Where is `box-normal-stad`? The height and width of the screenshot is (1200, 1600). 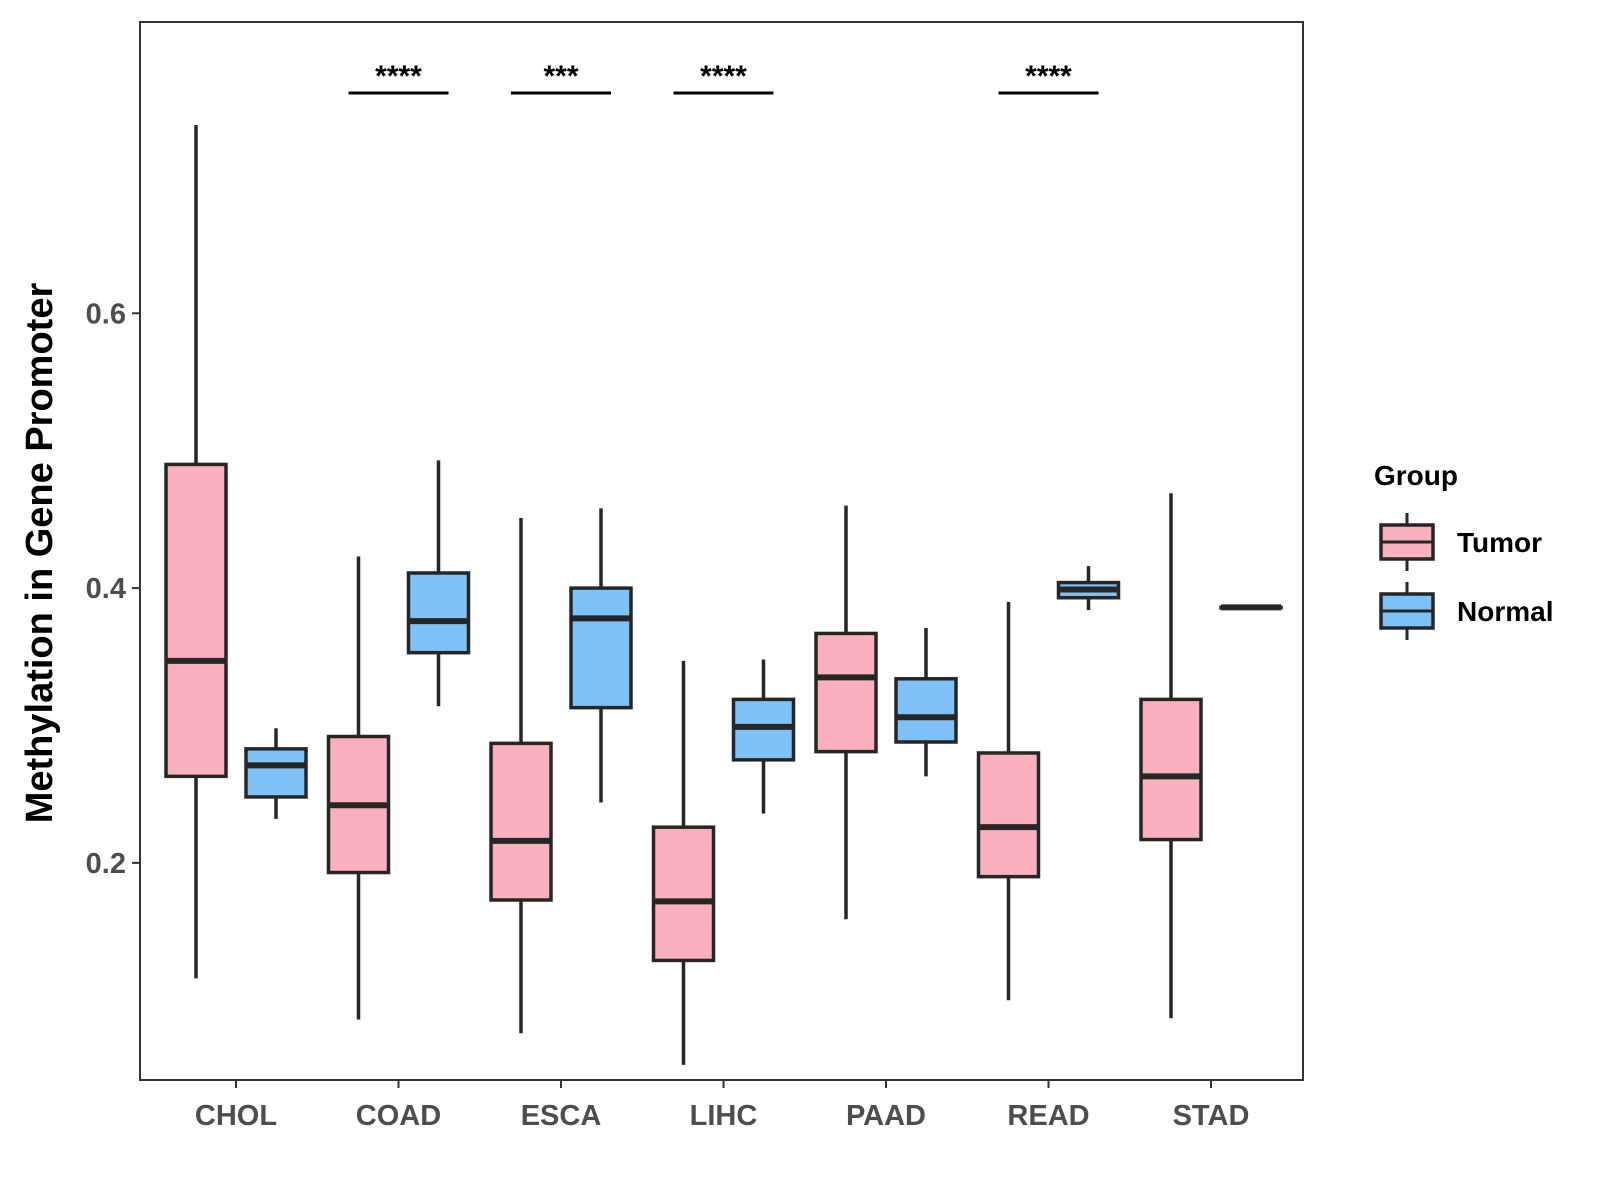 box-normal-stad is located at coordinates (1251, 607).